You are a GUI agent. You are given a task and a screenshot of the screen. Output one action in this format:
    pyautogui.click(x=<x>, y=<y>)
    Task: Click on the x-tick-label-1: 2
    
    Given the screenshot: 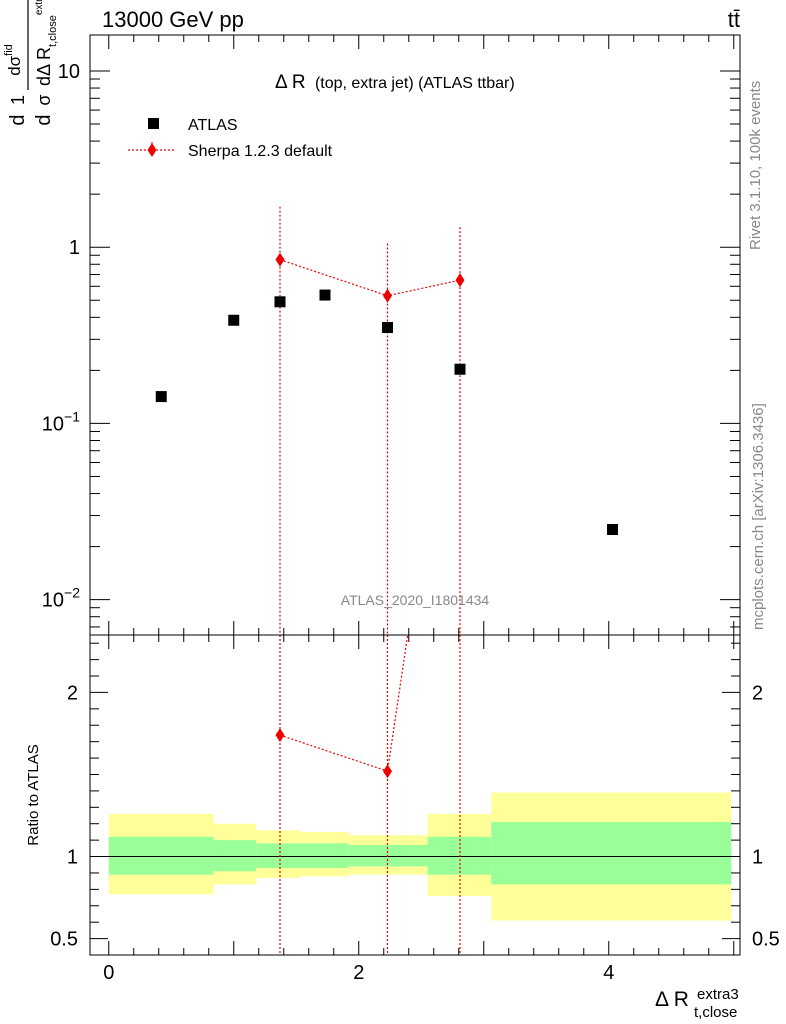 What is the action you would take?
    pyautogui.click(x=358, y=973)
    